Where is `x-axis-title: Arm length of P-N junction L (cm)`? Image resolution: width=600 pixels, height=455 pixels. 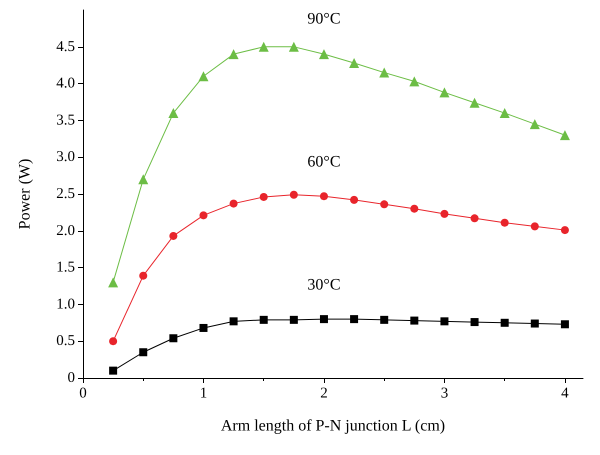
x-axis-title: Arm length of P-N junction L (cm) is located at coordinates (333, 426).